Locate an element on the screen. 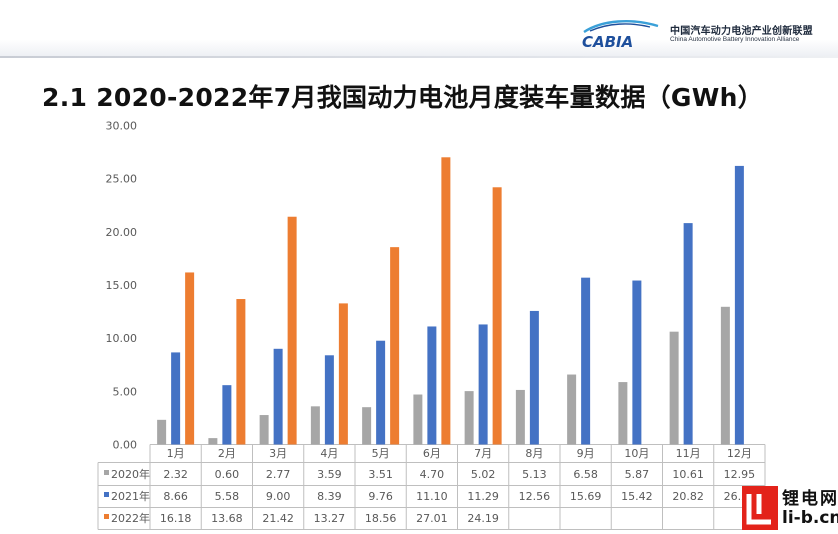  bar-2020年-3月 is located at coordinates (264, 430).